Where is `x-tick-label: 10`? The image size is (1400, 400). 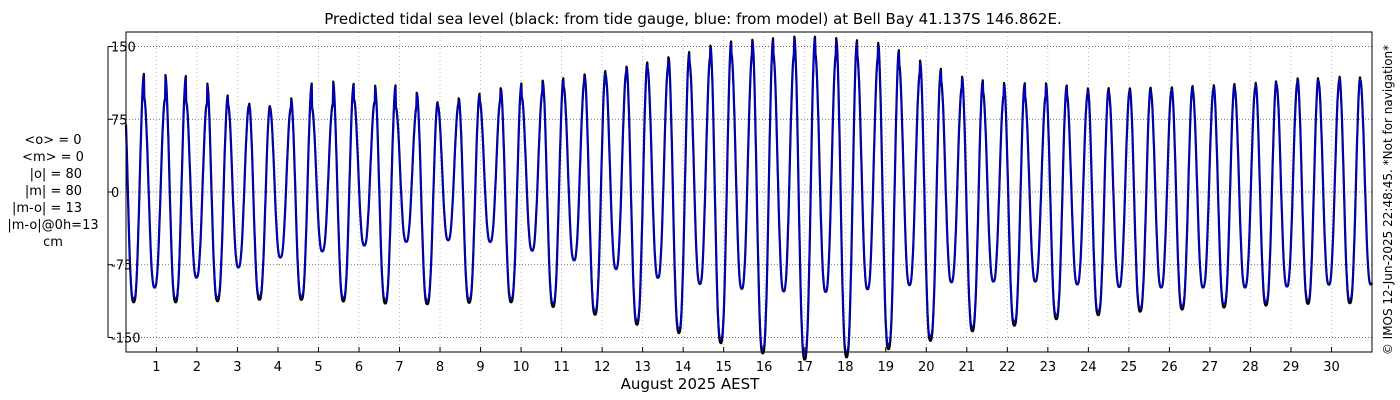
x-tick-label: 10 is located at coordinates (521, 367).